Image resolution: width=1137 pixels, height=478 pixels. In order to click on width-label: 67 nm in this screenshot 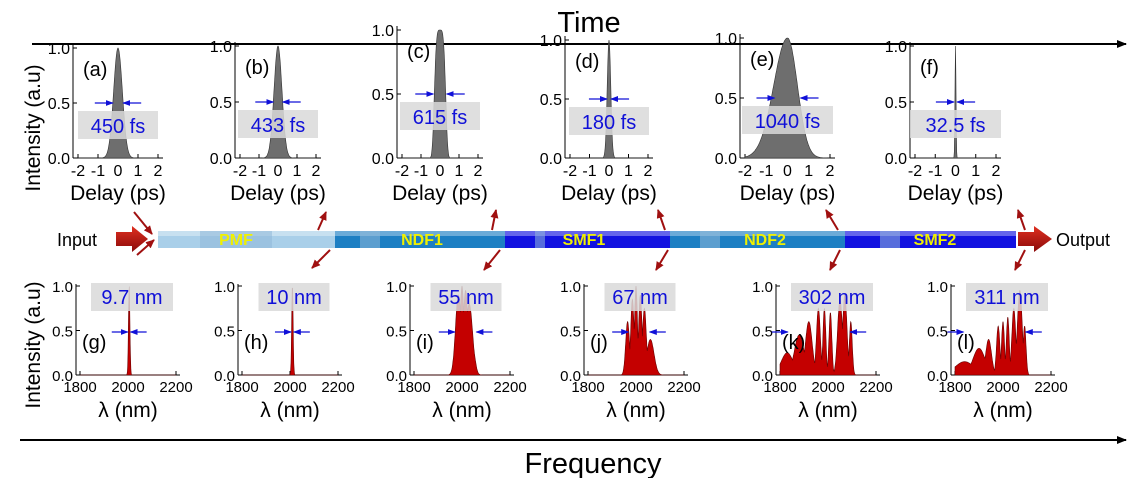, I will do `click(640, 298)`.